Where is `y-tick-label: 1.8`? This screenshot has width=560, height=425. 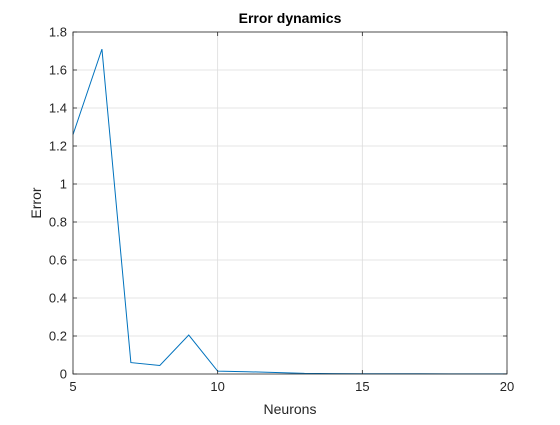 y-tick-label: 1.8 is located at coordinates (58, 32).